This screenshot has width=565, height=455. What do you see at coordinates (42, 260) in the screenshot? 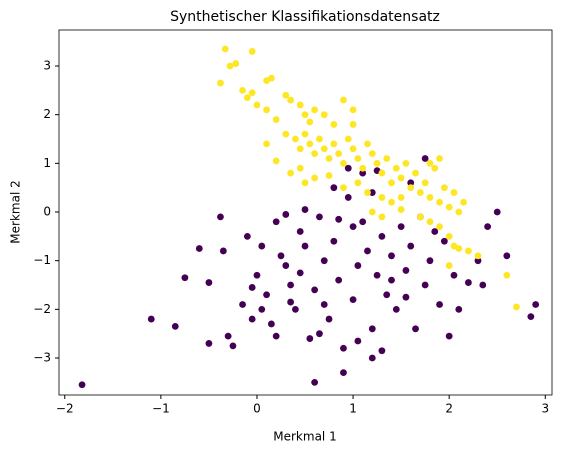
I see `y-tick-label: −1` at bounding box center [42, 260].